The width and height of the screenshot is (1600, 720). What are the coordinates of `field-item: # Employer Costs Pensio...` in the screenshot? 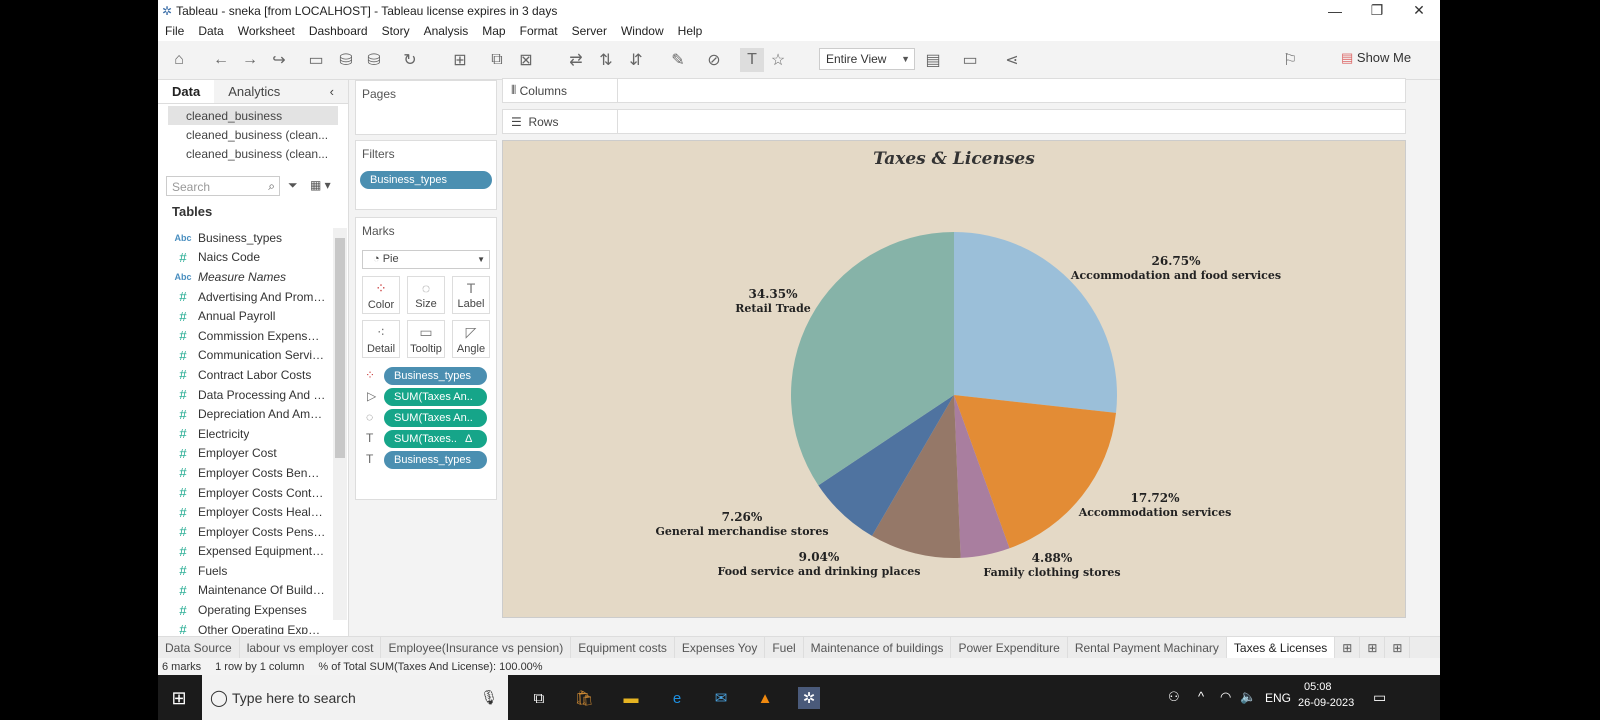 It's located at (247, 532).